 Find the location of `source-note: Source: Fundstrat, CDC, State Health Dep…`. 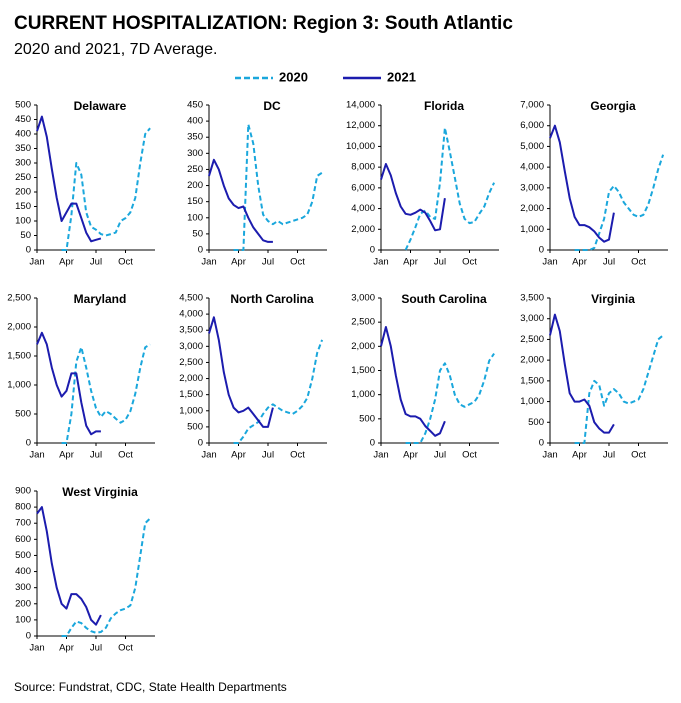

source-note: Source: Fundstrat, CDC, State Health Dep… is located at coordinates (150, 687).